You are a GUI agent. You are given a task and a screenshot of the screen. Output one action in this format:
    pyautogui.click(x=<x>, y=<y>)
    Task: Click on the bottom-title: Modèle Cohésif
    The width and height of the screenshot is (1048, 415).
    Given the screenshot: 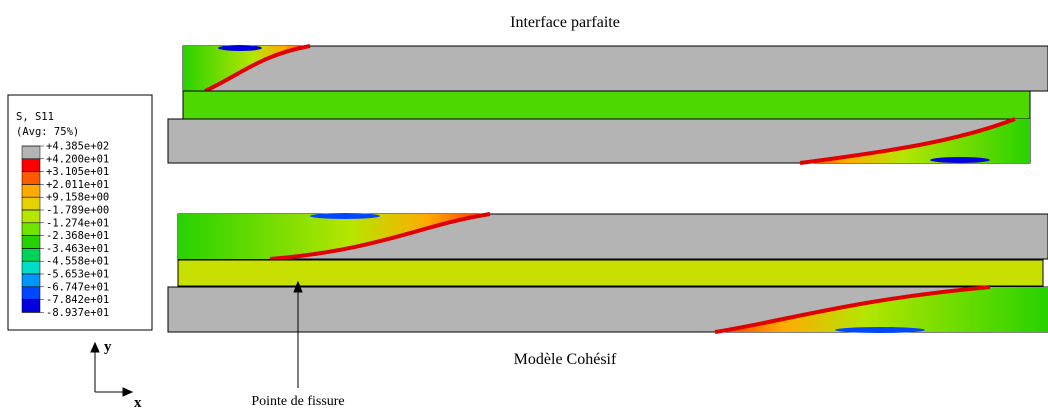 What is the action you would take?
    pyautogui.click(x=565, y=359)
    